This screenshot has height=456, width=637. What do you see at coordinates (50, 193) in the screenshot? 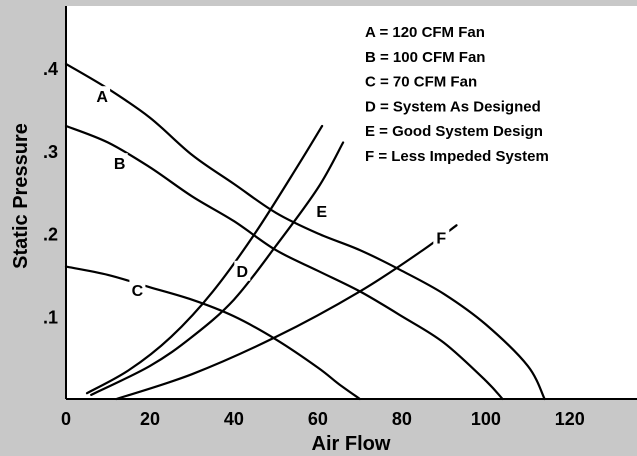
I see `y-tick-labels: .1 .2 .3 .4` at bounding box center [50, 193].